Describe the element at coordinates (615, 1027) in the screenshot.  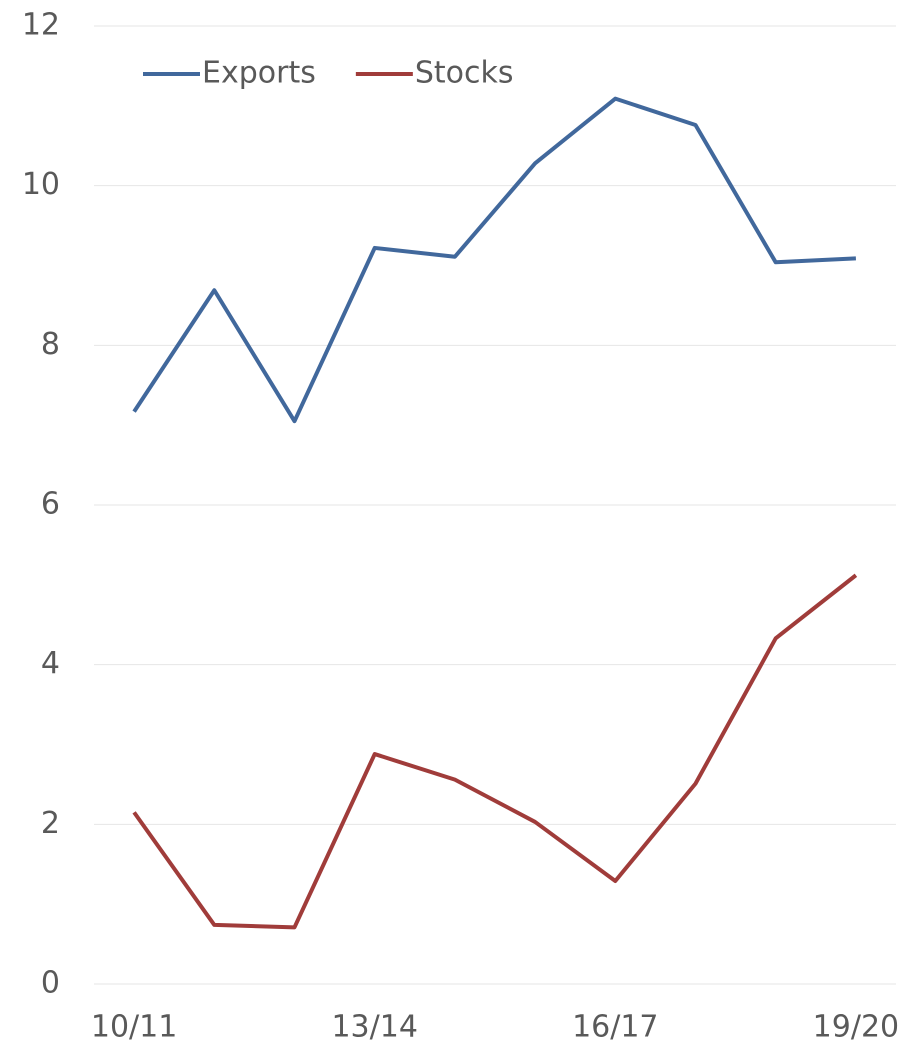
I see `x-tick-label: 16/17` at that location.